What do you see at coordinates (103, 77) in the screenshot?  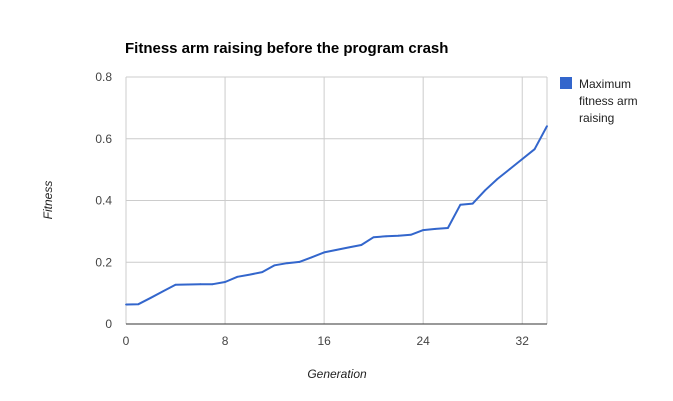 I see `y-tick-label: 0.8` at bounding box center [103, 77].